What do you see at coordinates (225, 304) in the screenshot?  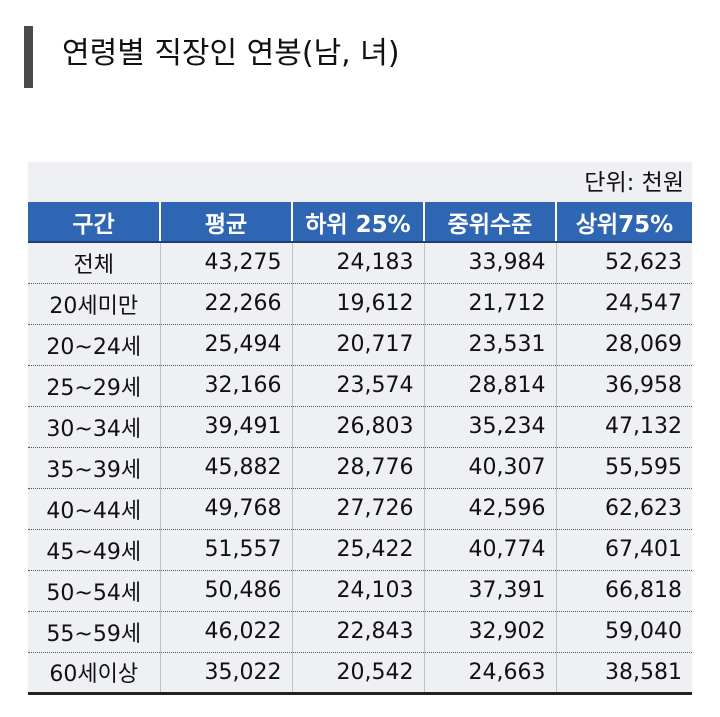 I see `average-cell: 22,266` at bounding box center [225, 304].